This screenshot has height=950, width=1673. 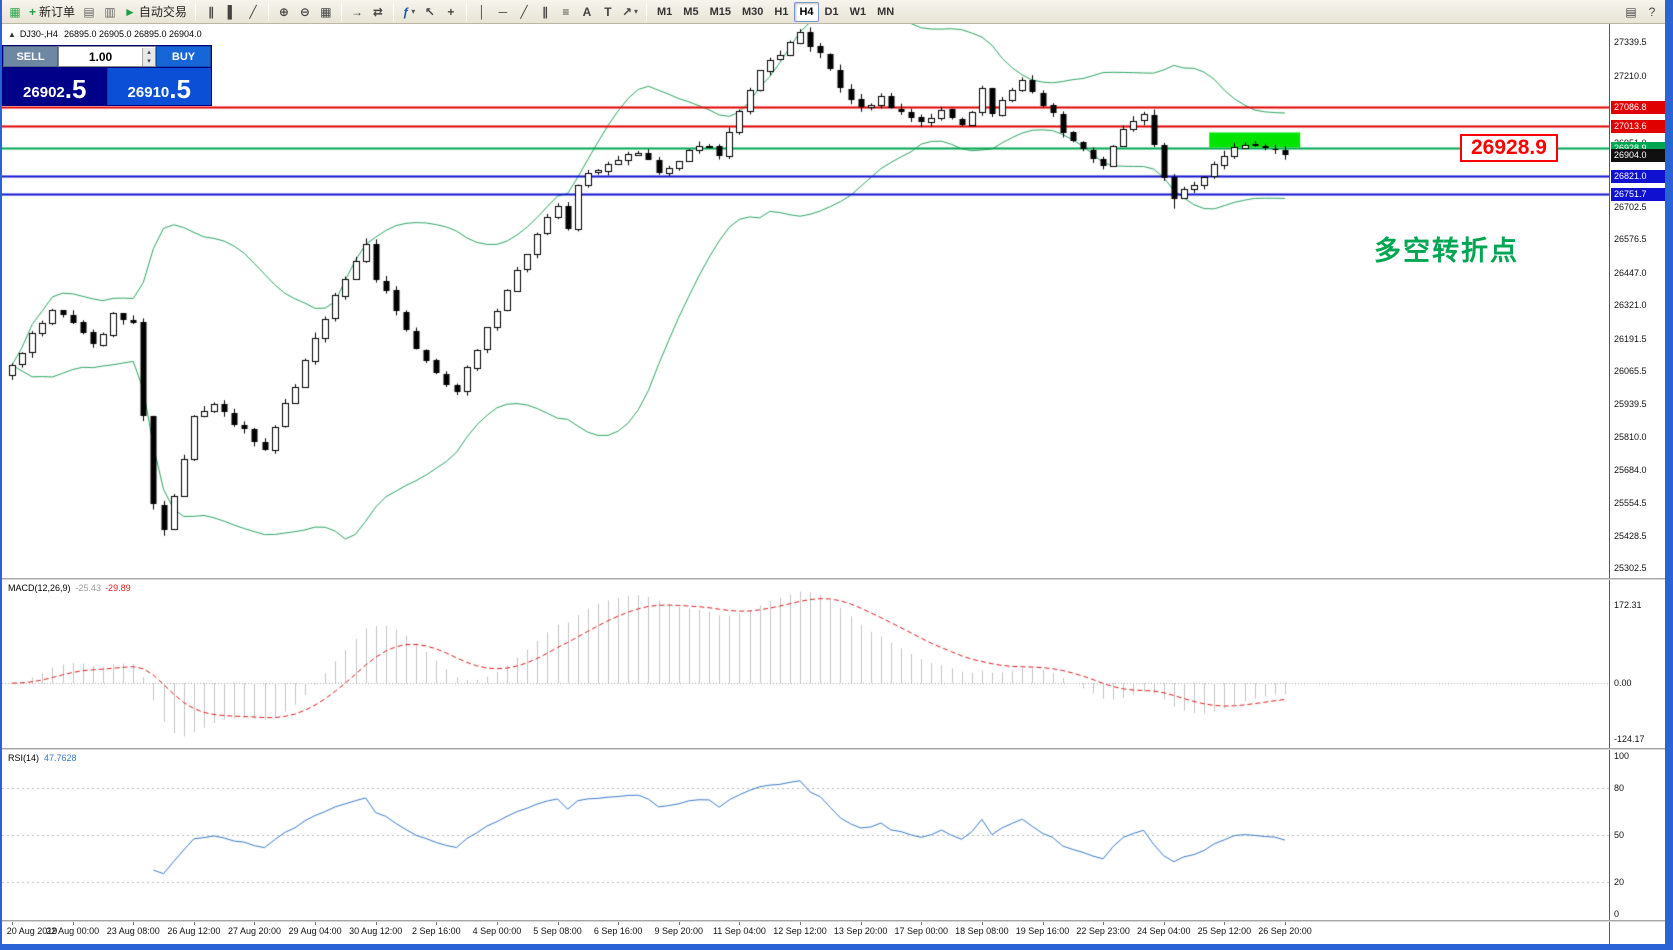 I want to click on panel-separator-macd, so click(x=833, y=579).